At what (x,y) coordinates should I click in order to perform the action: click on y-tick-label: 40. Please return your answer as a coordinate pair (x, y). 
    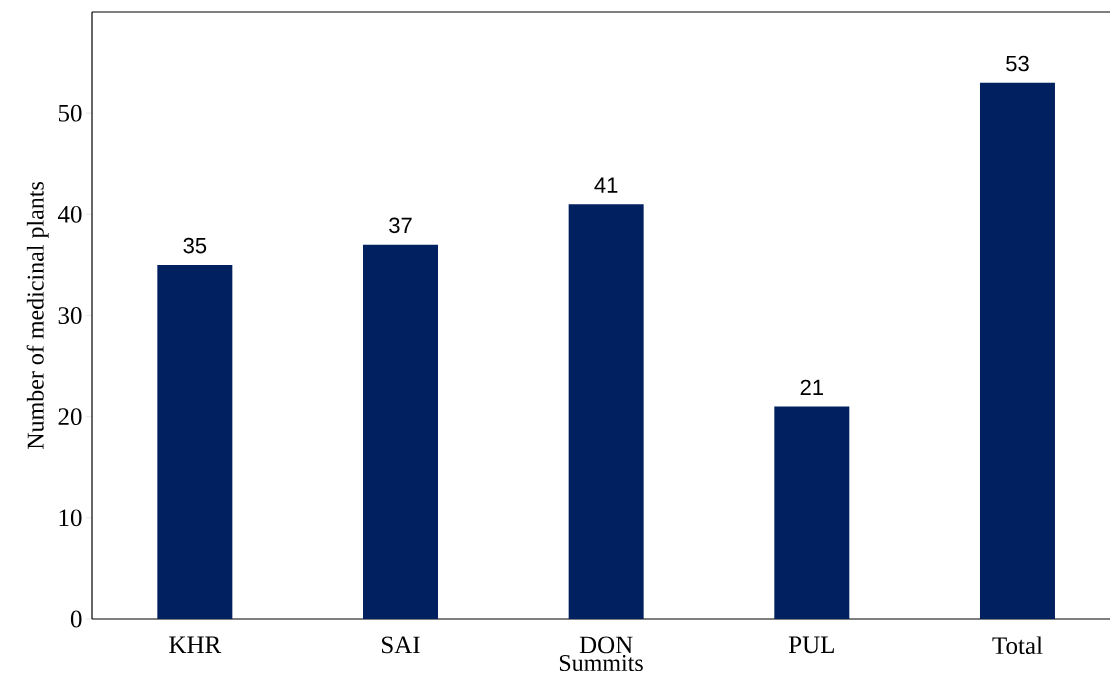
    Looking at the image, I should click on (69, 214).